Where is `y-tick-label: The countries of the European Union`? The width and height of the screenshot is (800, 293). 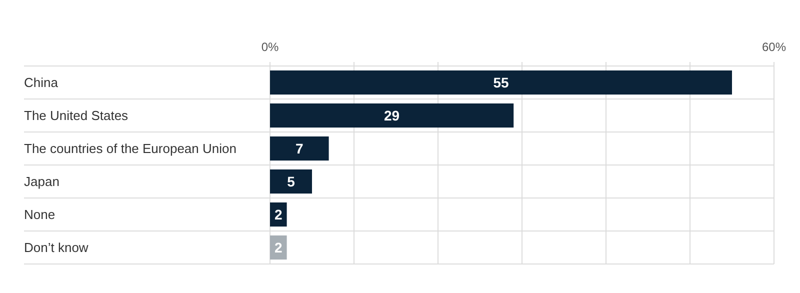
y-tick-label: The countries of the European Union is located at coordinates (130, 148).